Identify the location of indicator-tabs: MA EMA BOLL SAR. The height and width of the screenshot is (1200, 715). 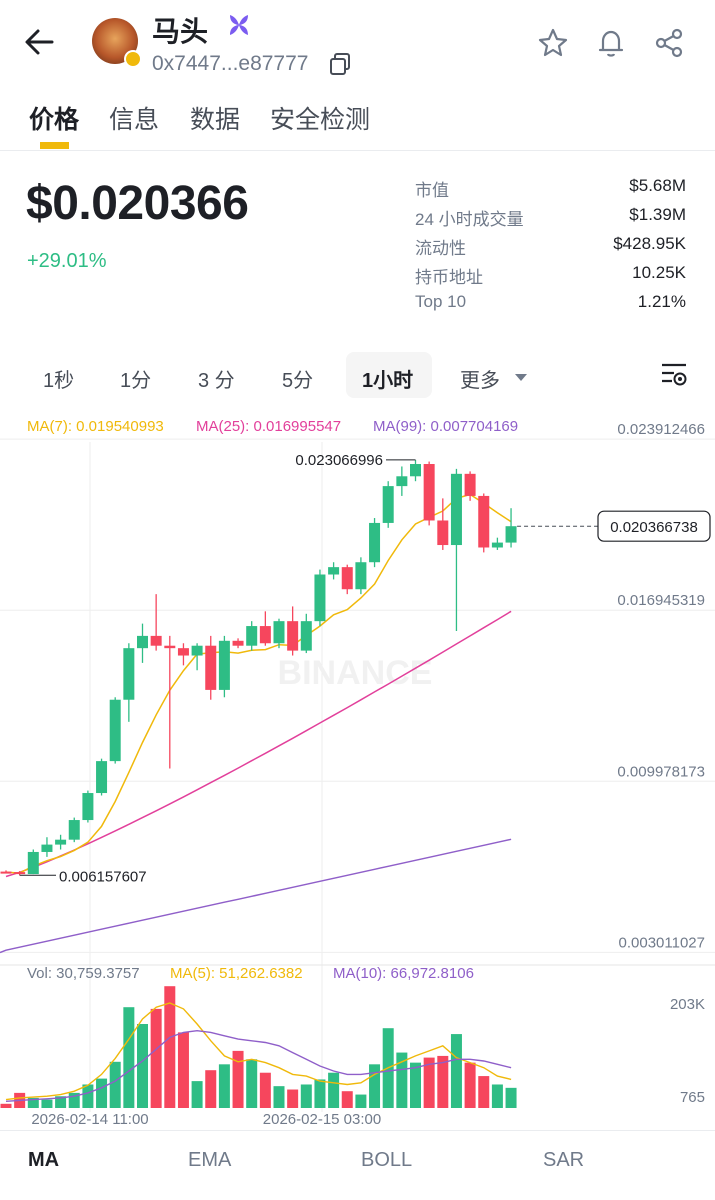
(357, 1160).